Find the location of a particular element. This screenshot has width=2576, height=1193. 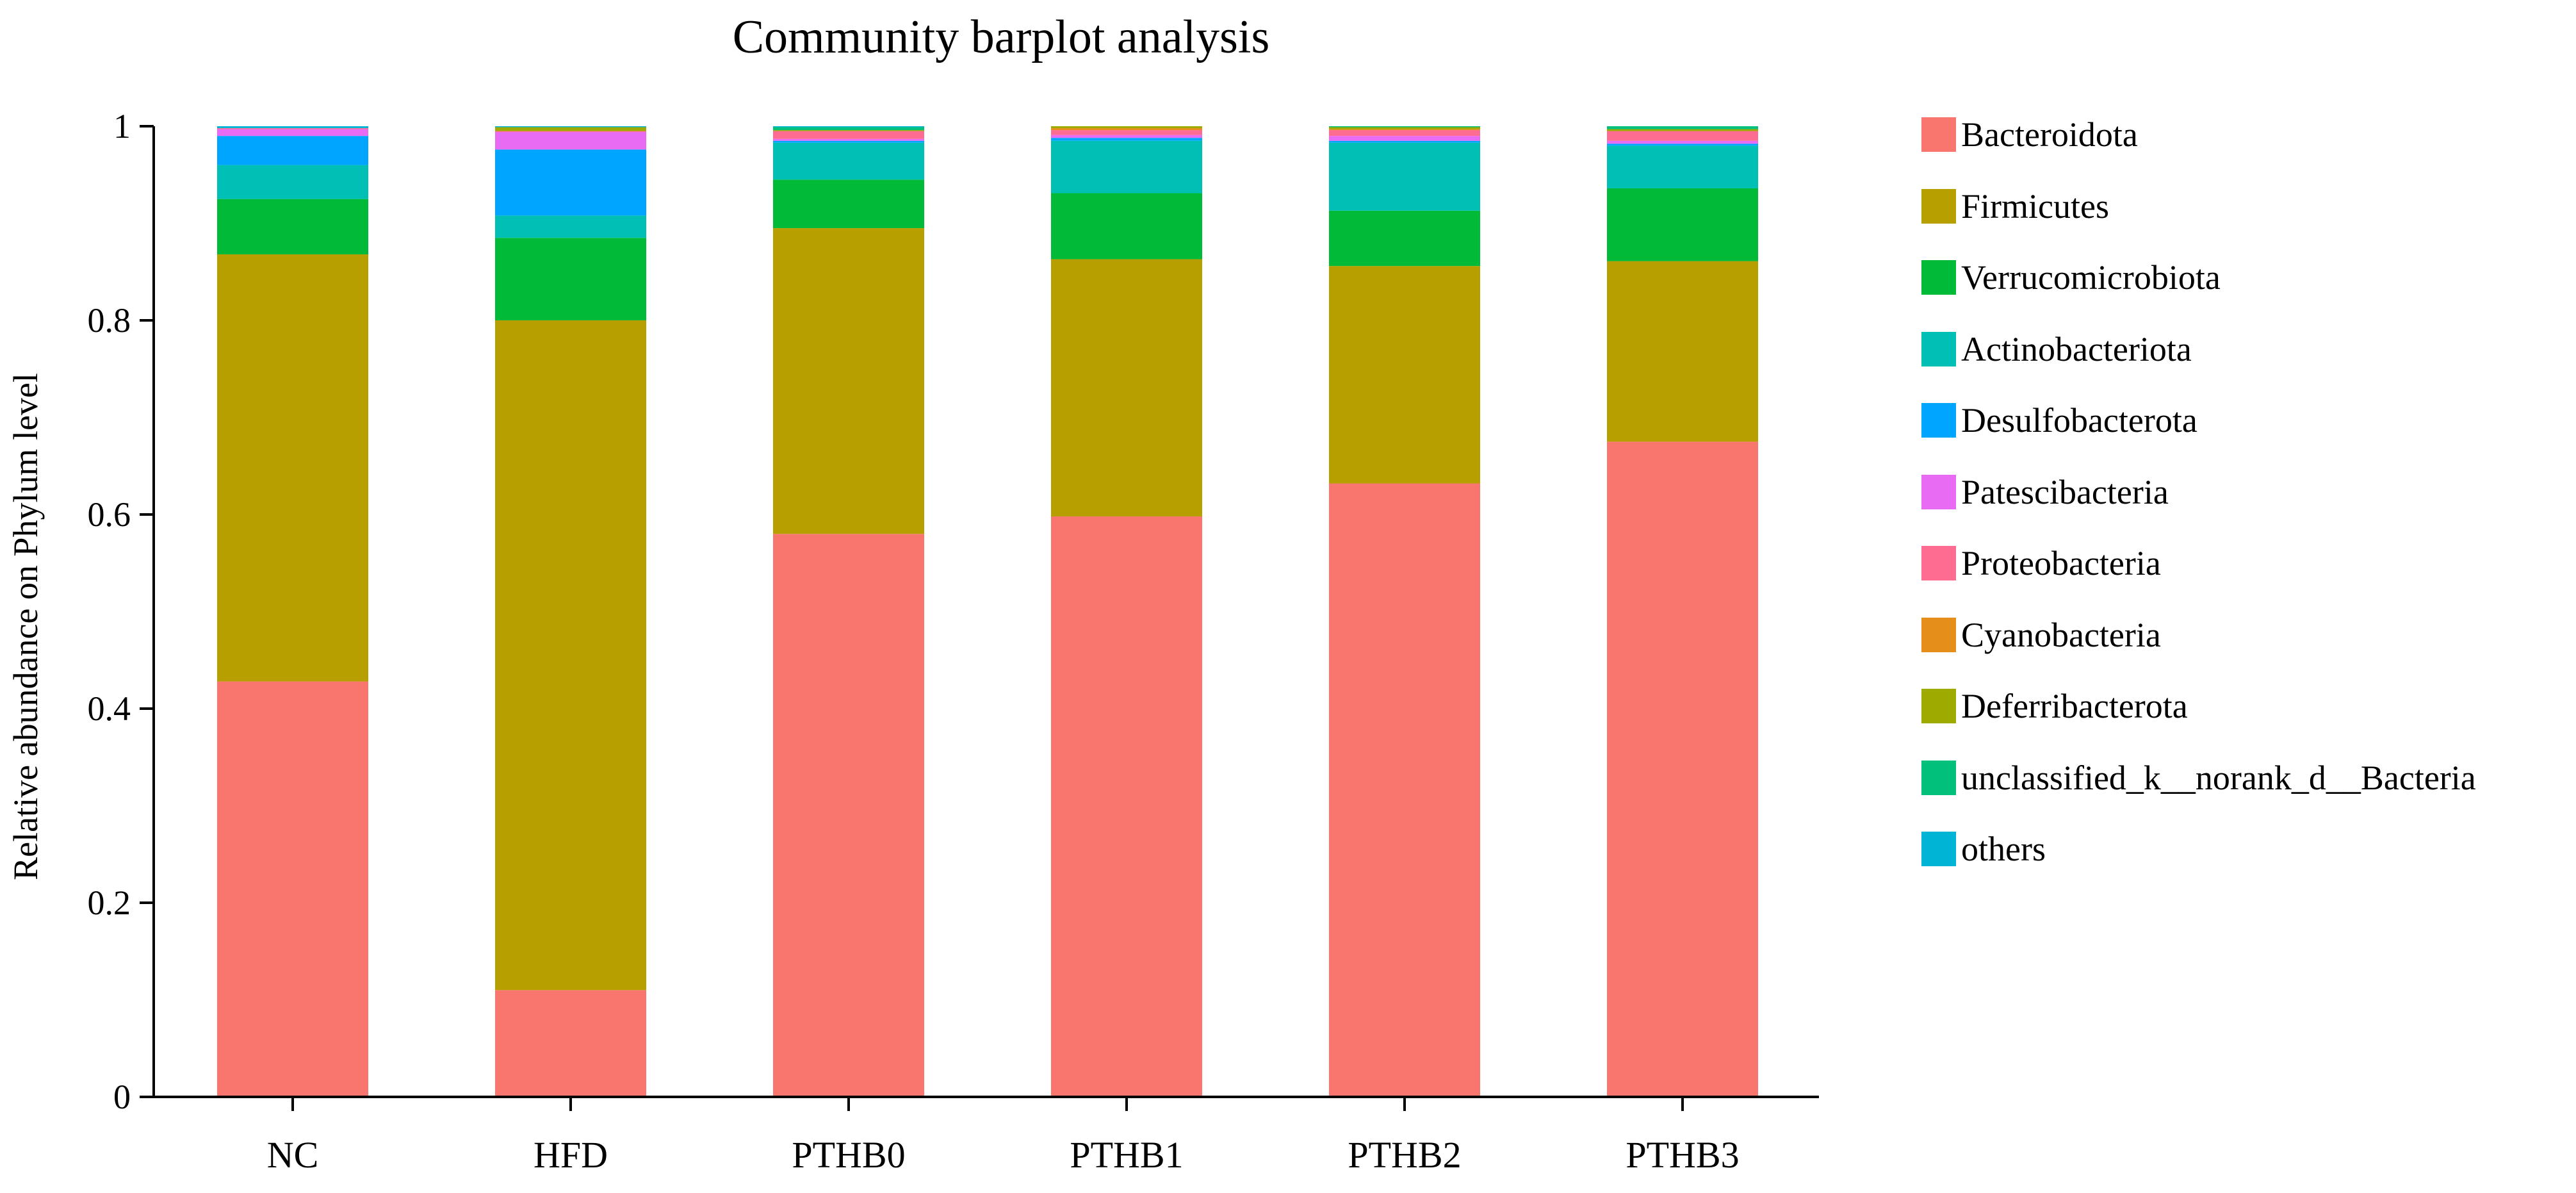

y-tick-label: 0.6 is located at coordinates (109, 514).